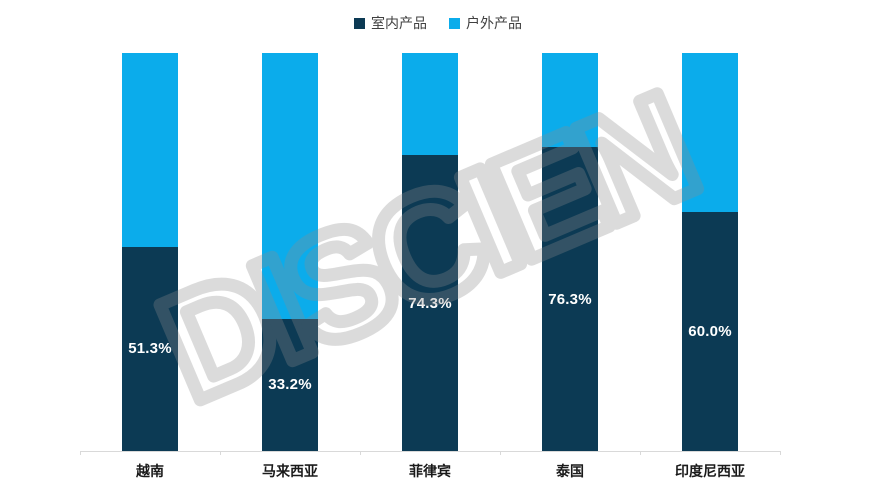  I want to click on bar-value-label: 60.0%, so click(710, 332).